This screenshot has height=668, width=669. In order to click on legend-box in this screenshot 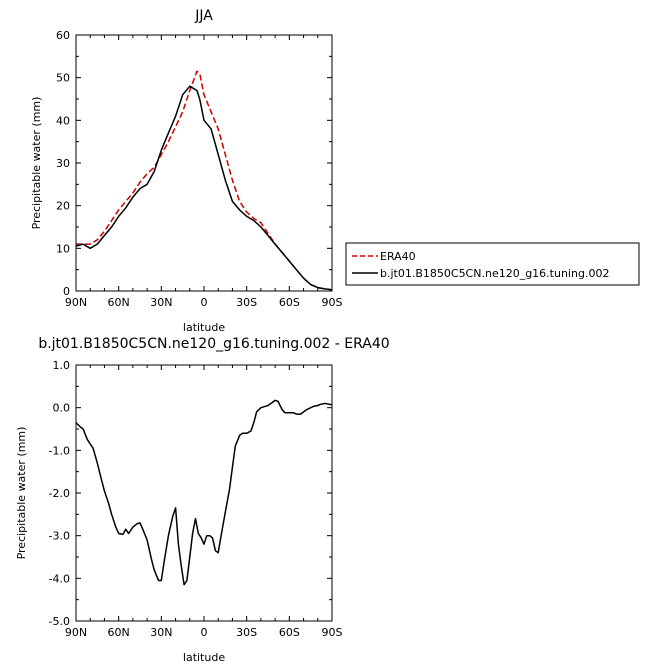, I will do `click(492, 264)`.